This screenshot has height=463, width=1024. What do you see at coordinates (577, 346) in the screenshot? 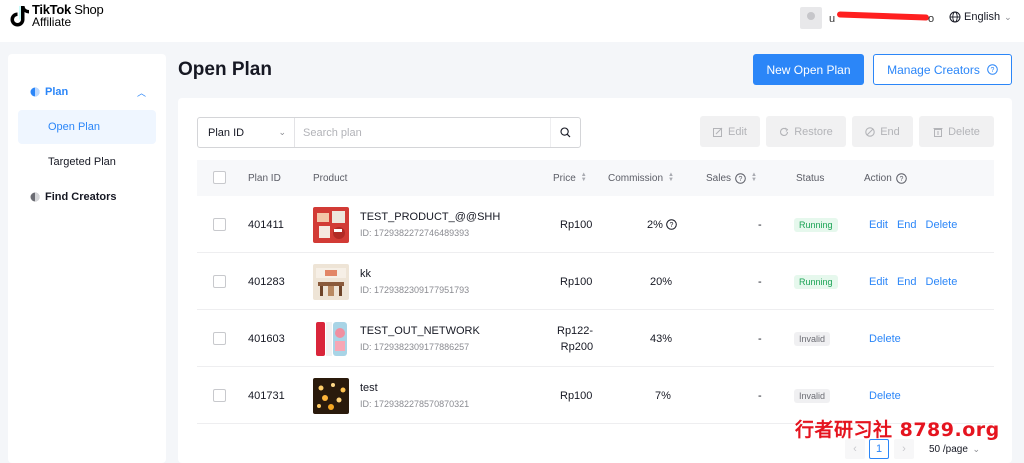
I see `price-max: Rp200` at bounding box center [577, 346].